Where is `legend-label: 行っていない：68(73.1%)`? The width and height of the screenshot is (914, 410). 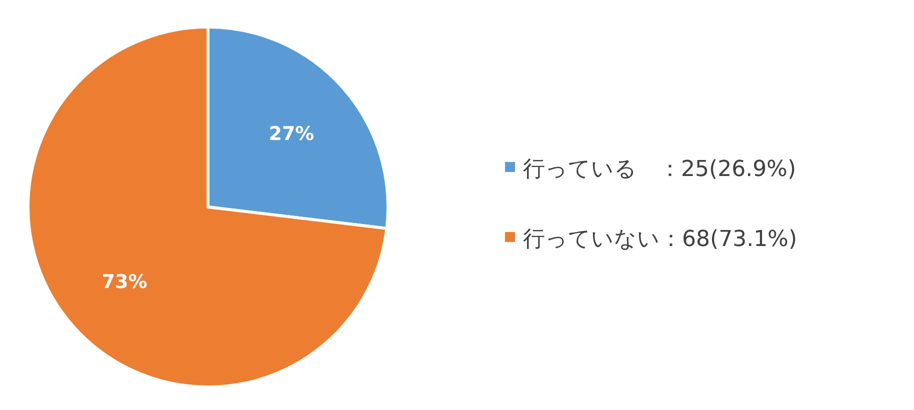 legend-label: 行っていない：68(73.1%) is located at coordinates (660, 239).